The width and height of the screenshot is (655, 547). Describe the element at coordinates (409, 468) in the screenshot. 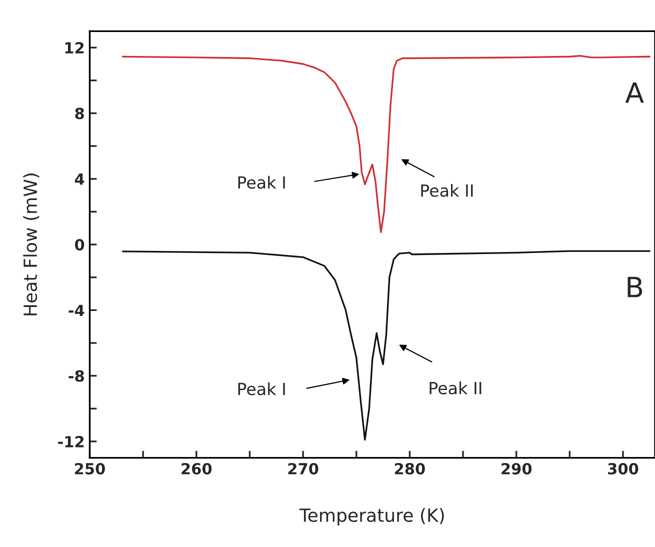

I see `x-tick-label: 280` at that location.